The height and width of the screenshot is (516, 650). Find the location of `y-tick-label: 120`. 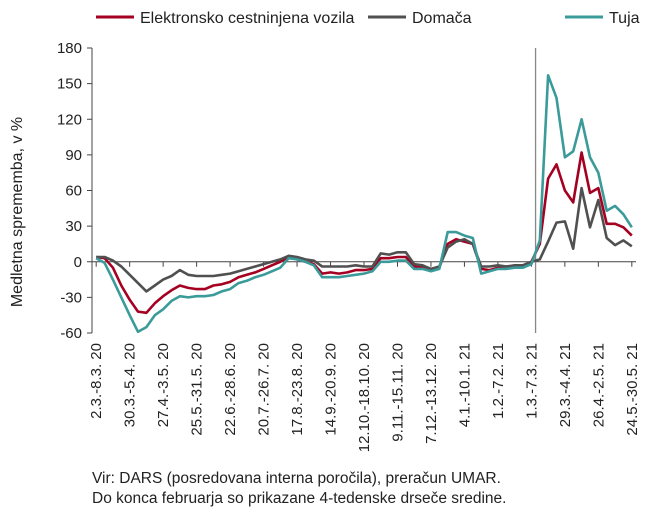

y-tick-label: 120 is located at coordinates (69, 119).